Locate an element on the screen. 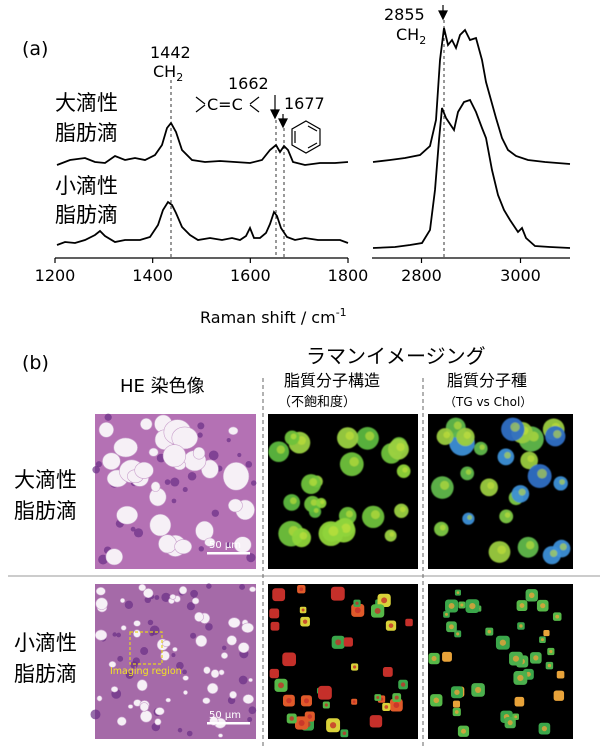 Image resolution: width=608 pixels, height=747 pixels. image-row-label-large-1: 大滴性 is located at coordinates (45, 480).